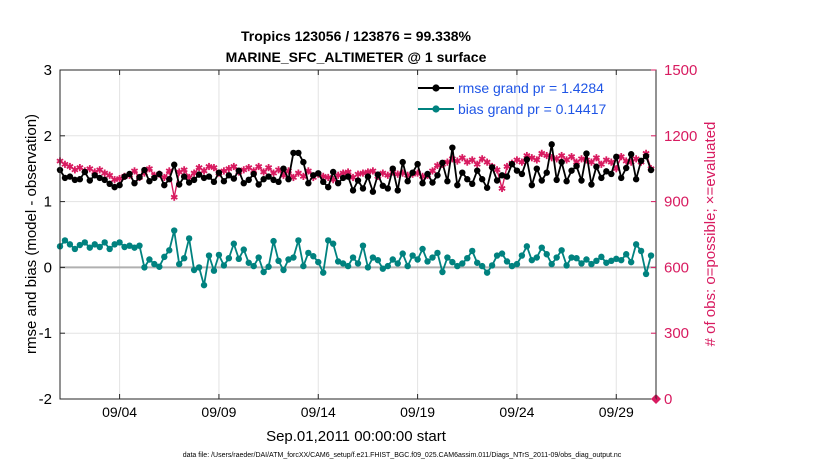 This screenshot has width=830, height=470. What do you see at coordinates (356, 57) in the screenshot?
I see `chart-title-line-2: MARINE_SFC_ALTIMETER @ 1 surface` at bounding box center [356, 57].